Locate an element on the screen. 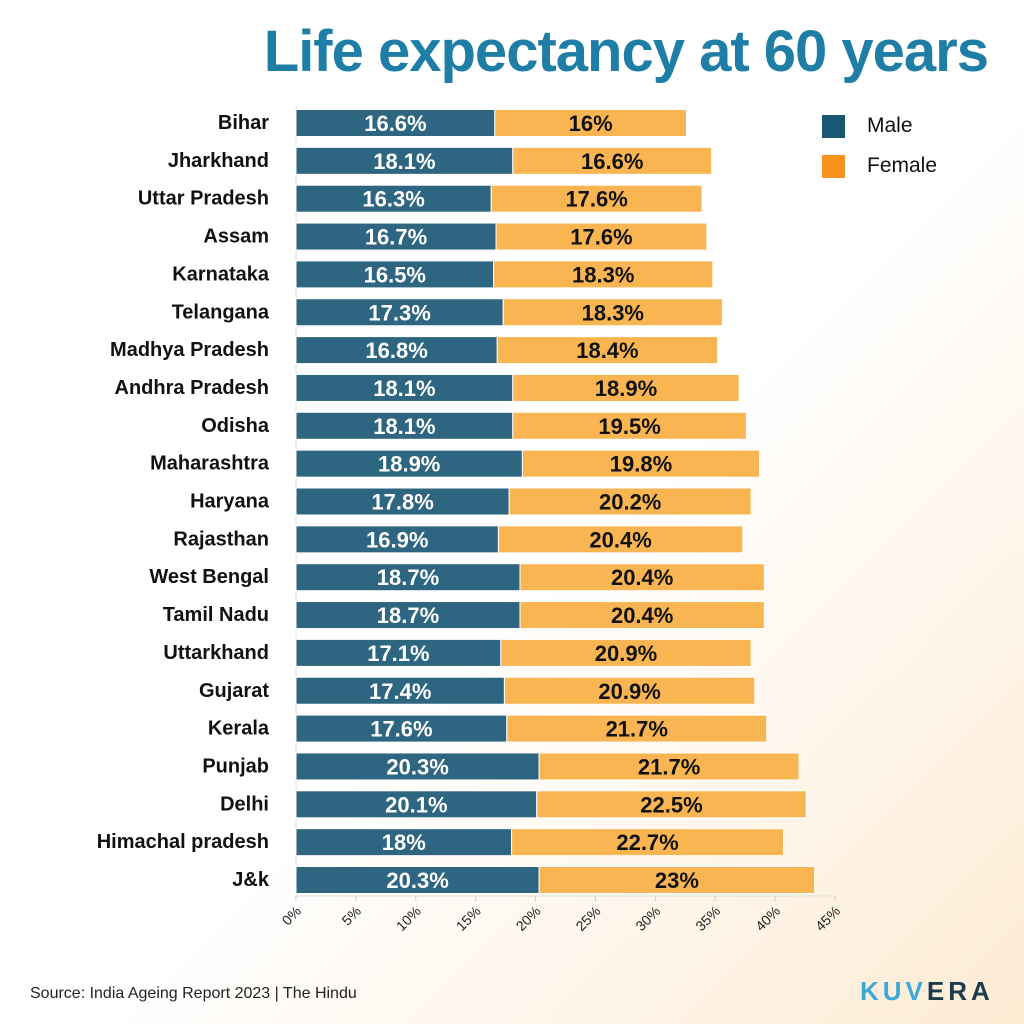  category-label: Kerala is located at coordinates (239, 729).